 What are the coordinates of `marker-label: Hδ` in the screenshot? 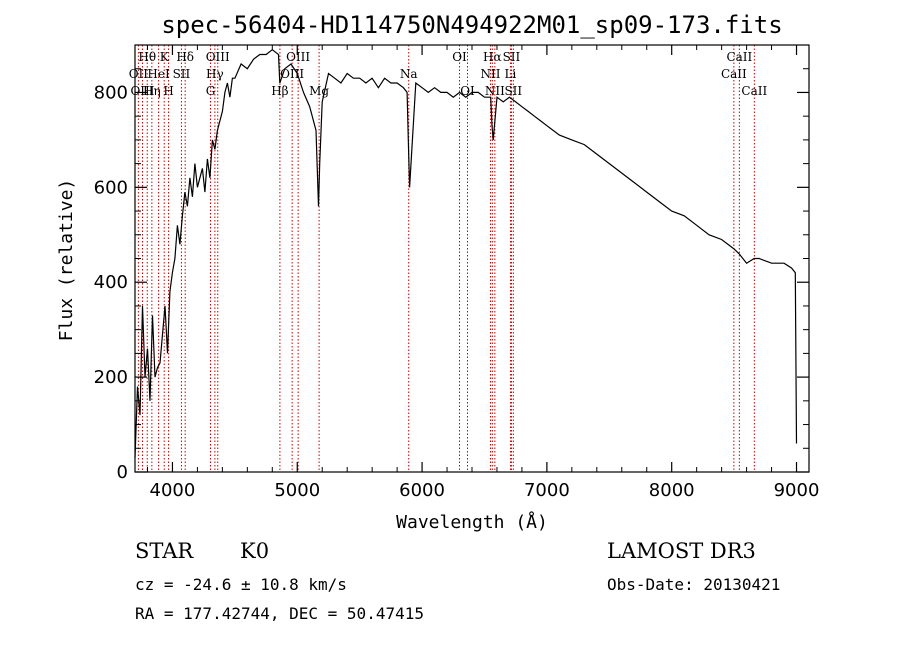 It's located at (185, 57).